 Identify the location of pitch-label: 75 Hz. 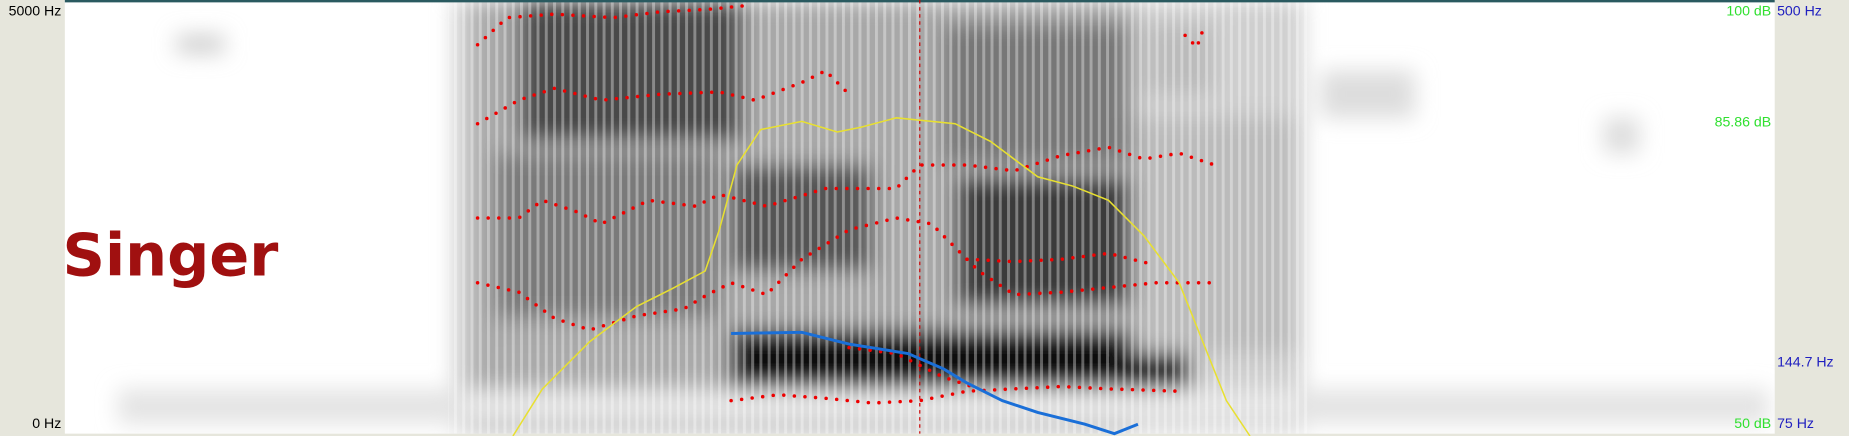
(1795, 423).